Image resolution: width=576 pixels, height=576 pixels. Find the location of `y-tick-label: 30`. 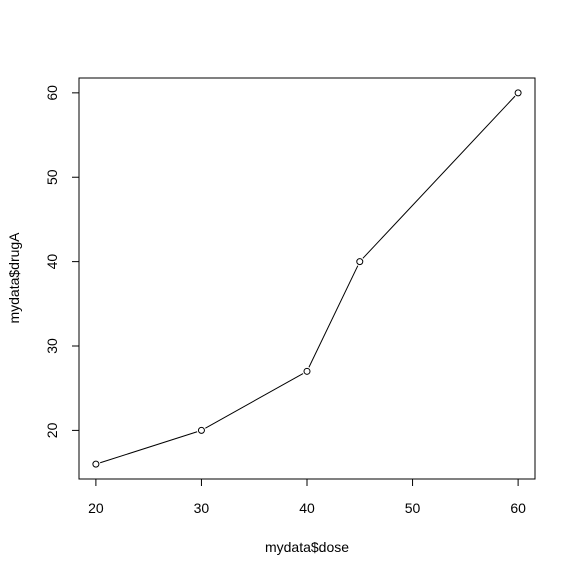

y-tick-label: 30 is located at coordinates (52, 346).